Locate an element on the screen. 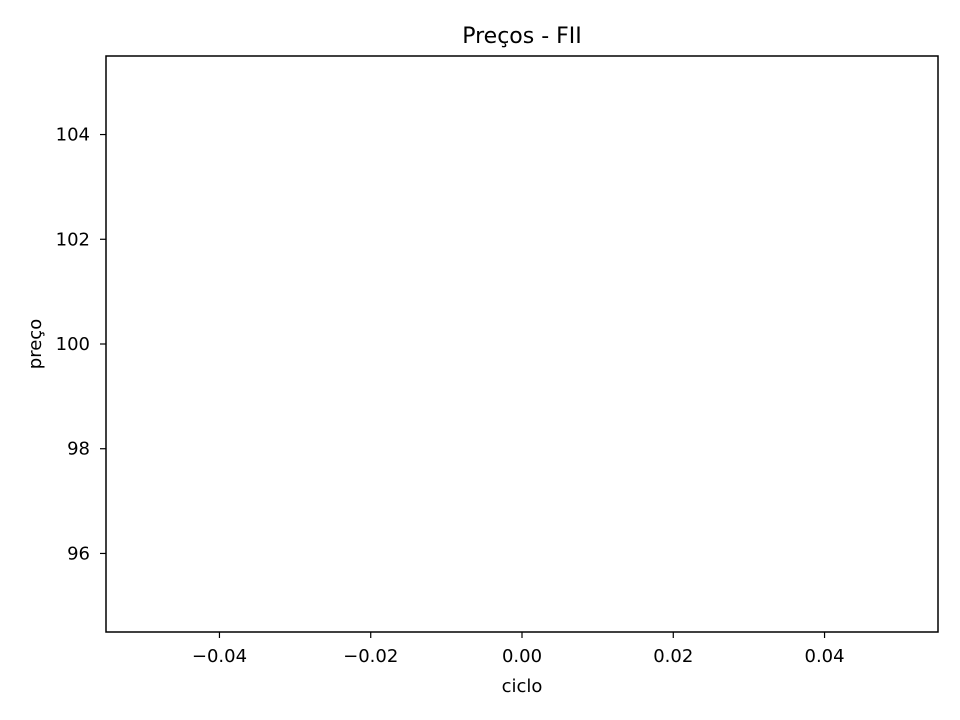 This screenshot has height=720, width=960. x-tick-label: −0.04 is located at coordinates (219, 656).